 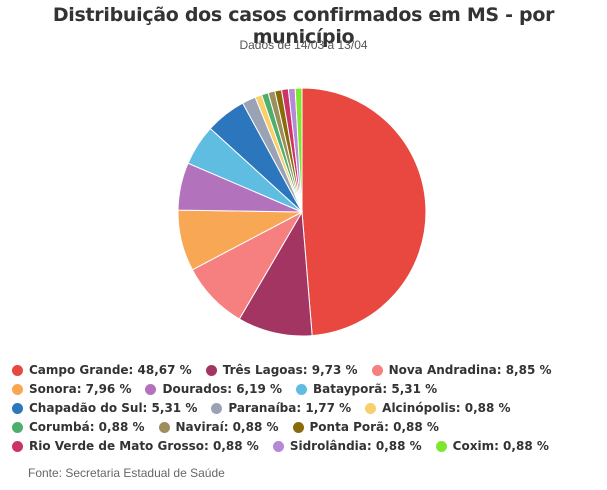 I want to click on legend-item-2: Nova Andradina: 8,85 %, so click(x=461, y=370).